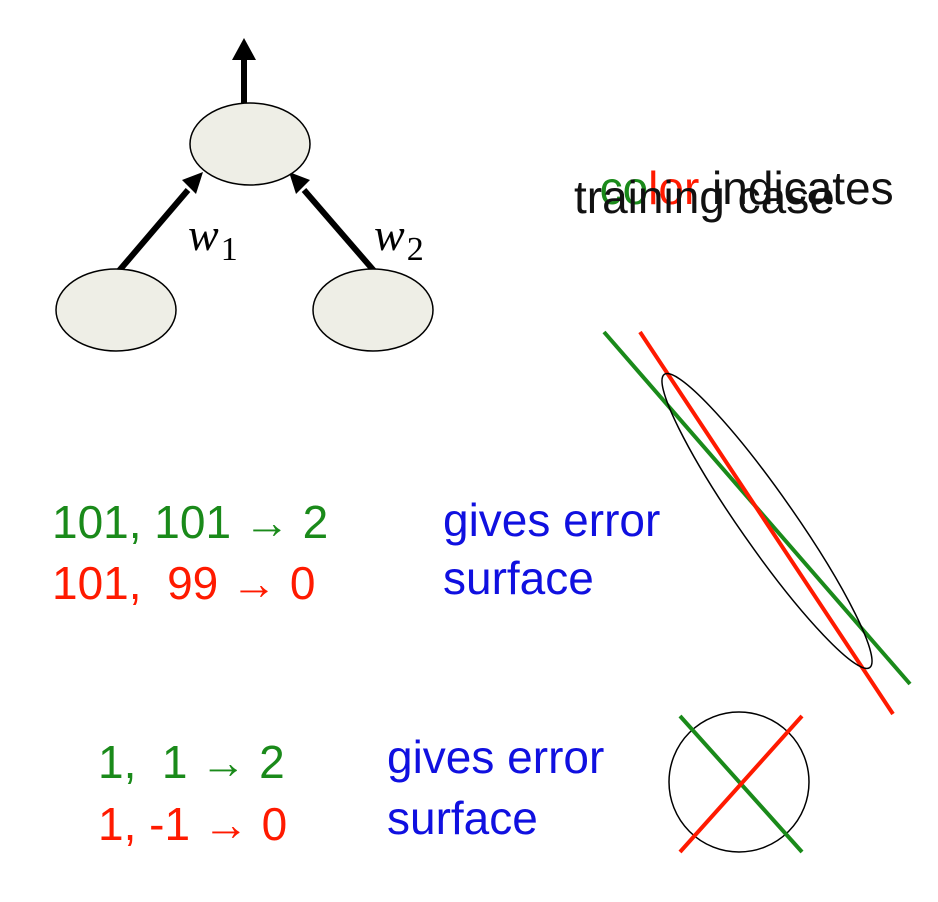  What do you see at coordinates (624, 188) in the screenshot?
I see `legend-word-green: co` at bounding box center [624, 188].